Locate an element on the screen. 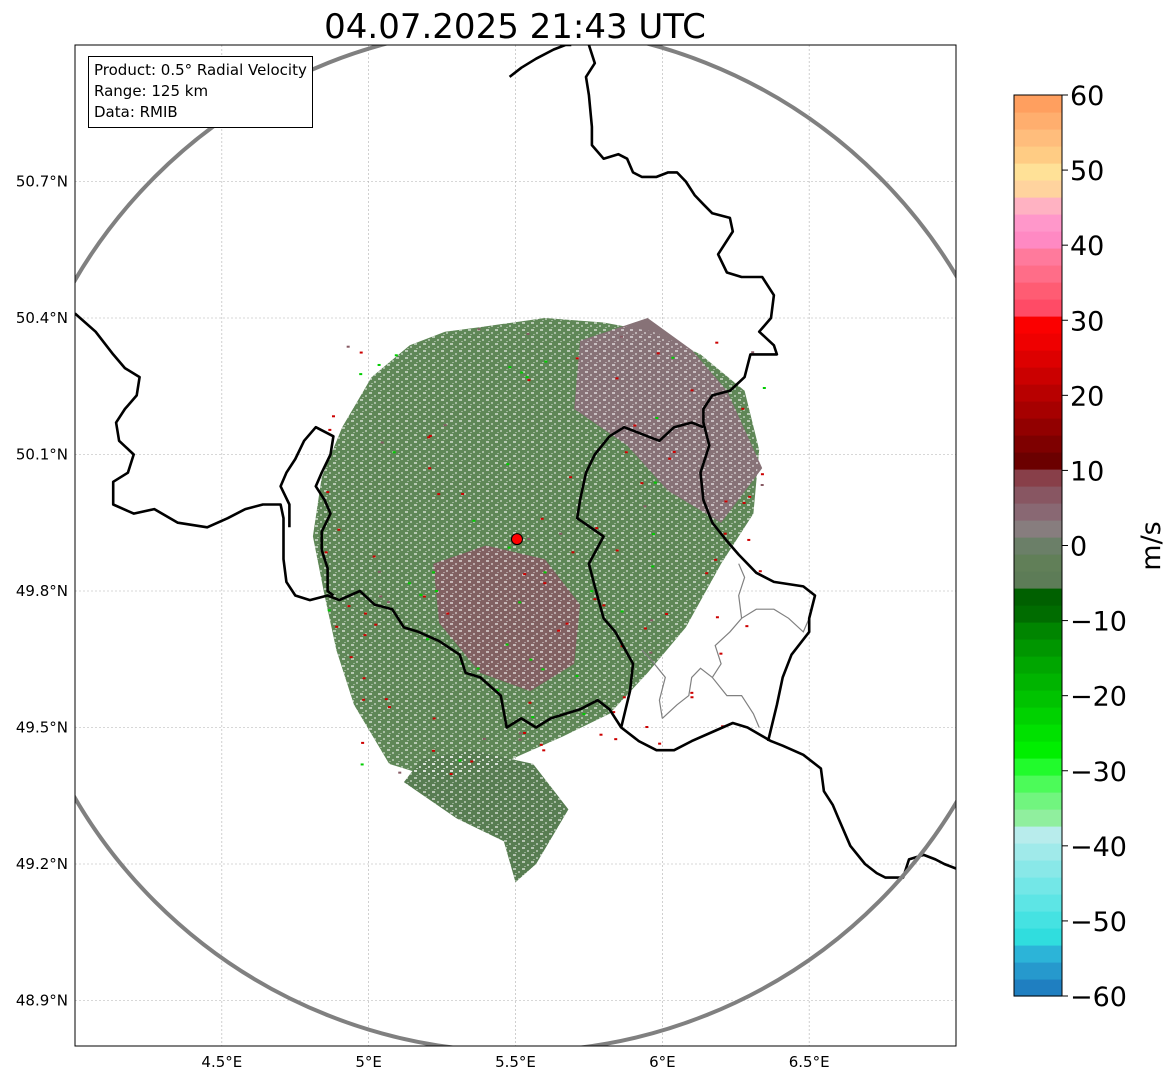  product-text: Product: 0.5° Radial Velocity is located at coordinates (200, 70).